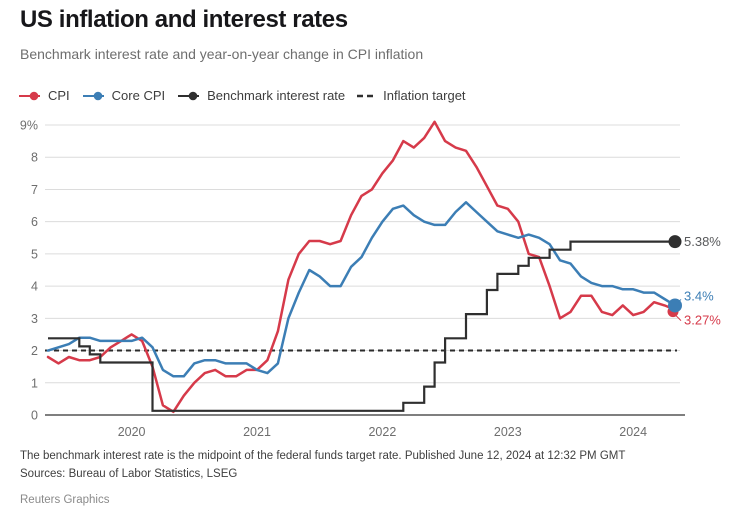 This screenshot has height=517, width=745. I want to click on x-tick-label: 2023, so click(508, 432).